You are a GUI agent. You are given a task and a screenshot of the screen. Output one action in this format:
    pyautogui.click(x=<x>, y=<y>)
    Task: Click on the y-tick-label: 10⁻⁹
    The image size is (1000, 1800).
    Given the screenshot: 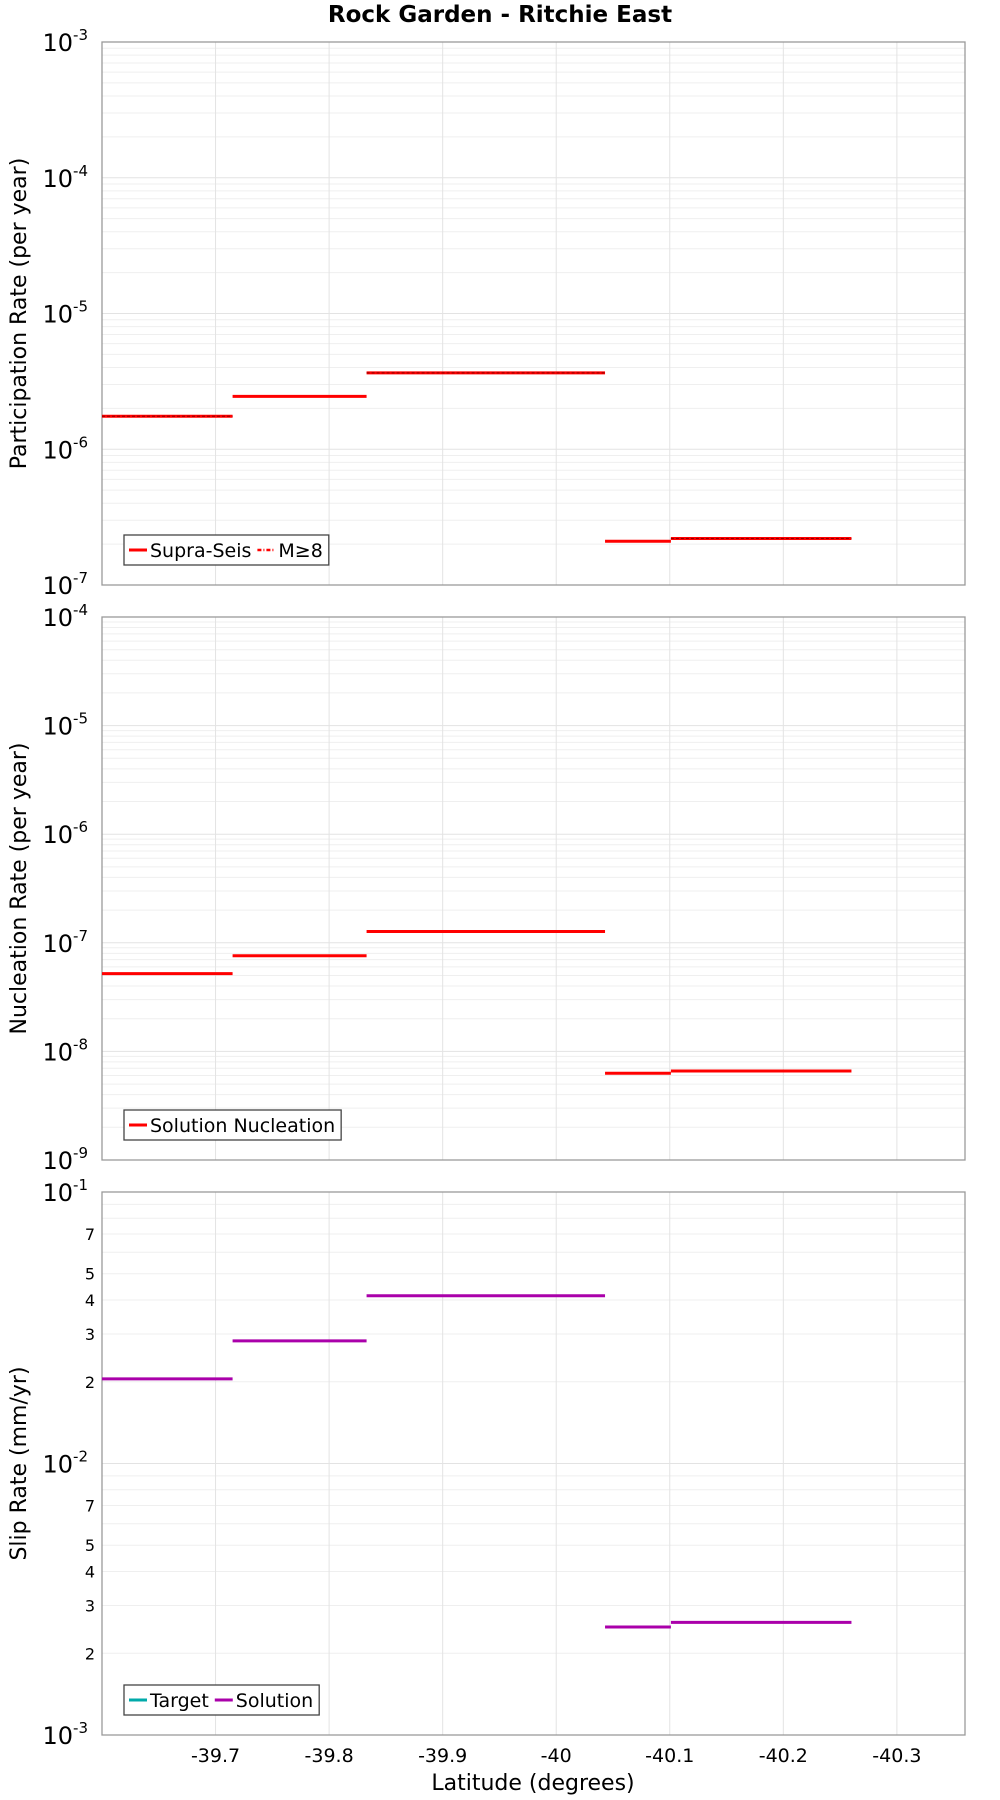 What is the action you would take?
    pyautogui.click(x=65, y=1159)
    